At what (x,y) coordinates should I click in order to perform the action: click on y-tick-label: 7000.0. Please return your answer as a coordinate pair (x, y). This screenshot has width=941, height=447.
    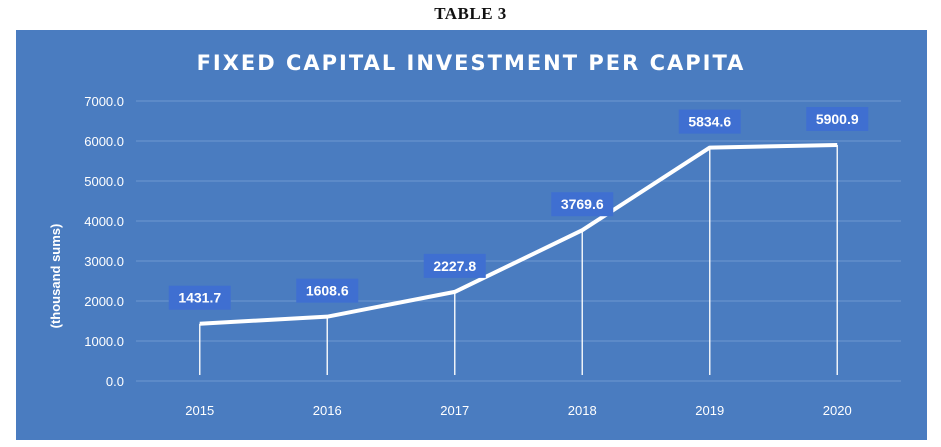
    Looking at the image, I should click on (104, 101).